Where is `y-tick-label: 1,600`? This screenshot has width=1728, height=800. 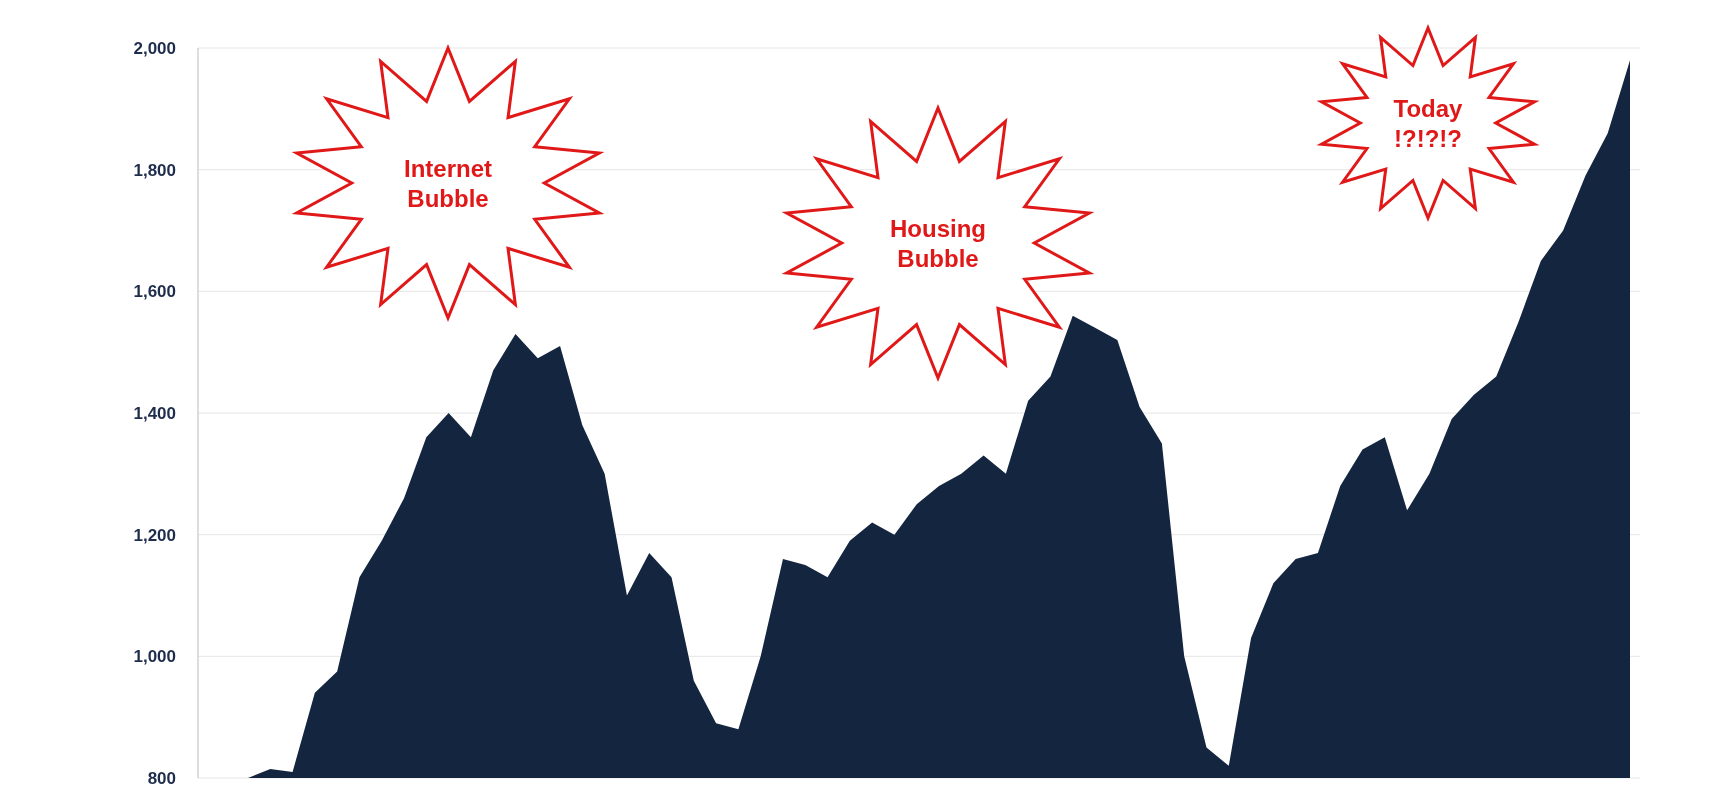 y-tick-label: 1,600 is located at coordinates (154, 292).